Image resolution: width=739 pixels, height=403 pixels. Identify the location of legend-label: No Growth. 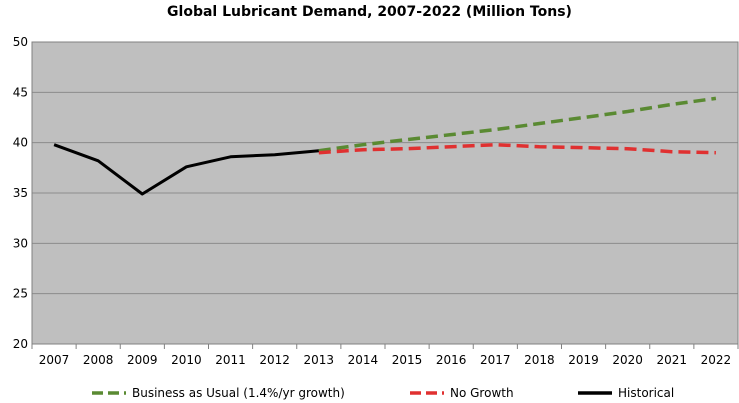
(482, 393).